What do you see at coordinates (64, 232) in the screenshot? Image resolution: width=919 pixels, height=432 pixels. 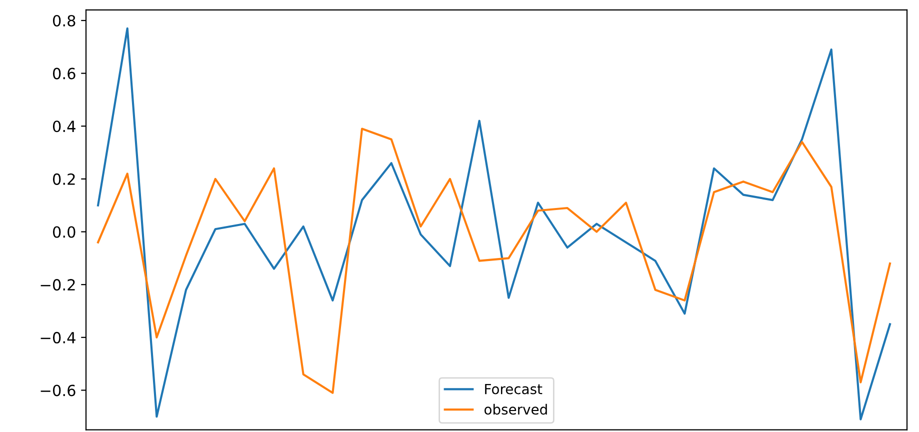 I see `y-tick-label: 0.0` at bounding box center [64, 232].